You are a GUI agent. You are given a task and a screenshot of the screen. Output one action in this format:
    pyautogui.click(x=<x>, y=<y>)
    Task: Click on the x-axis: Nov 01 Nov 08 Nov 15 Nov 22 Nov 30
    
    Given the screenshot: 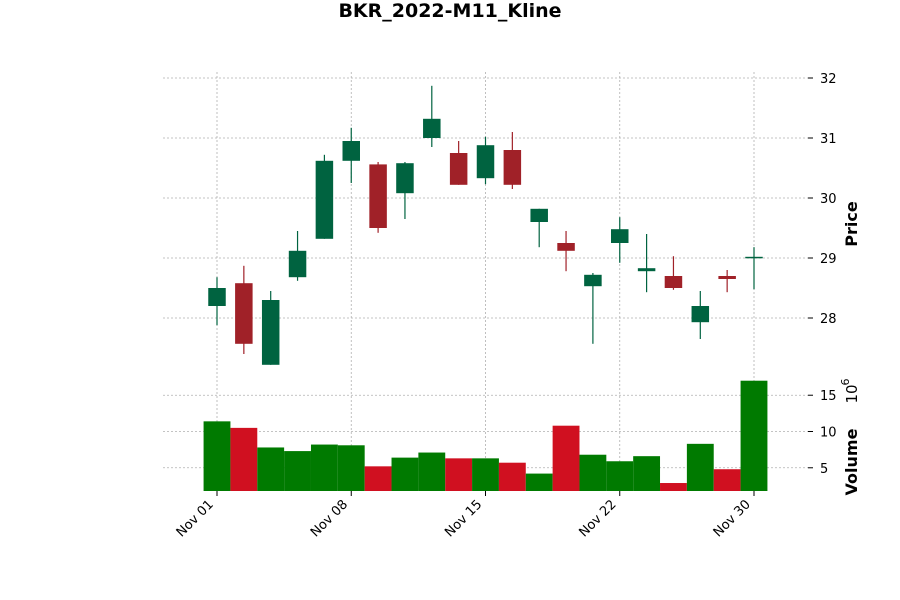 What is the action you would take?
    pyautogui.click(x=464, y=515)
    